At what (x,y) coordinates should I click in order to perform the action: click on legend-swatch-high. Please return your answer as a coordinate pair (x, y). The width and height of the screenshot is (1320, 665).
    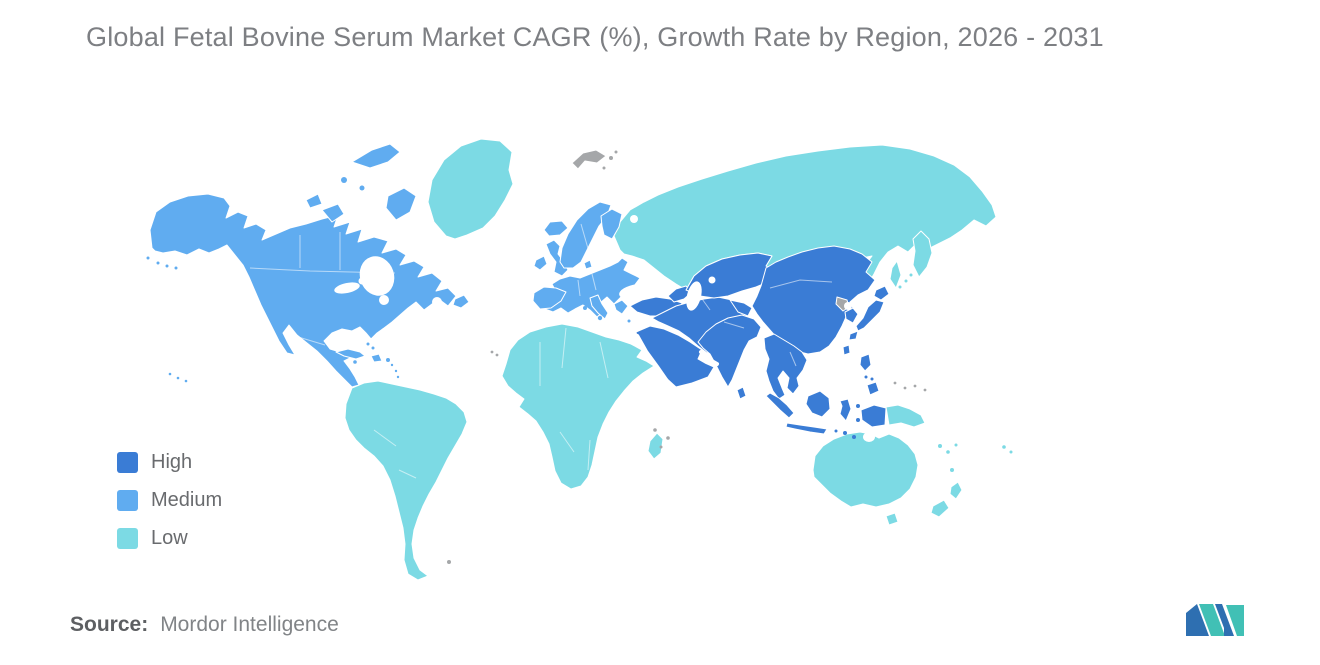
    Looking at the image, I should click on (127, 462).